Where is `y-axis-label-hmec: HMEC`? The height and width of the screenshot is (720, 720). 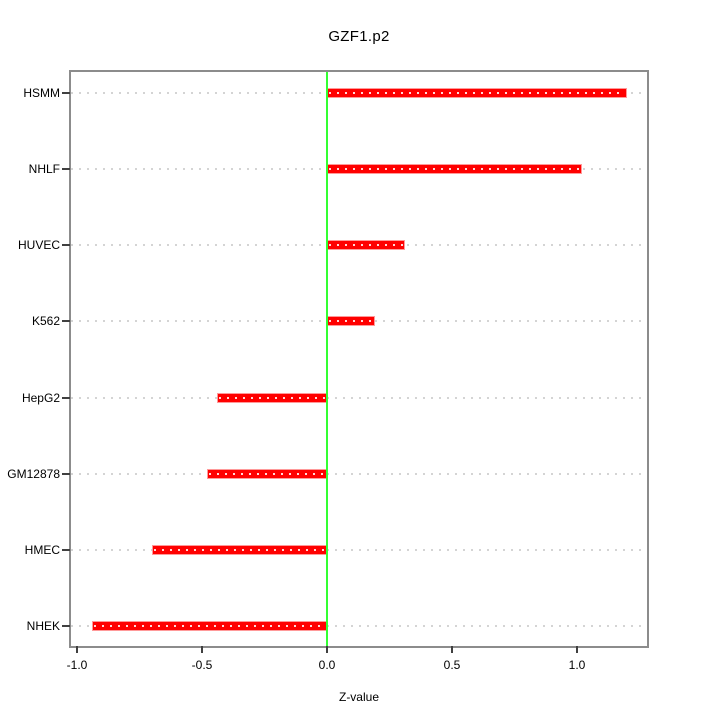
y-axis-label-hmec: HMEC is located at coordinates (42, 549).